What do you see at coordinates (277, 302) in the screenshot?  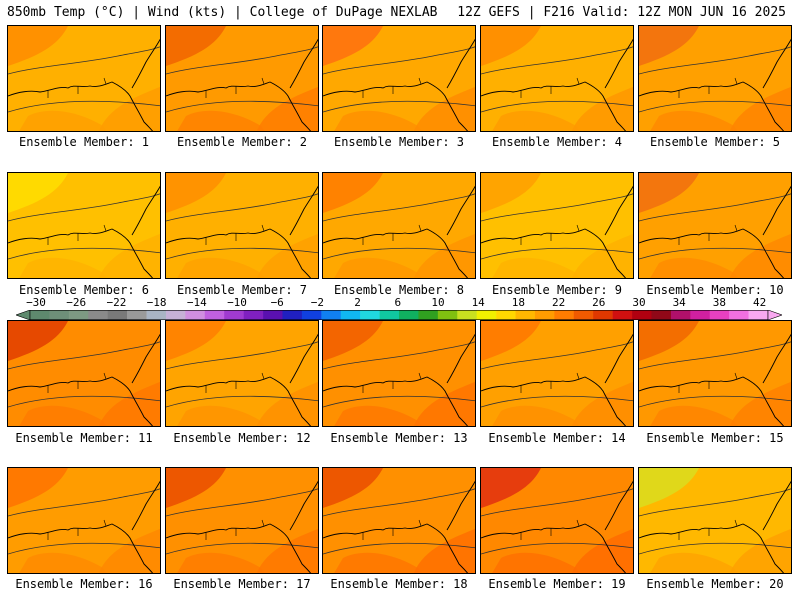 I see `colorbar-tick-label: −6` at bounding box center [277, 302].